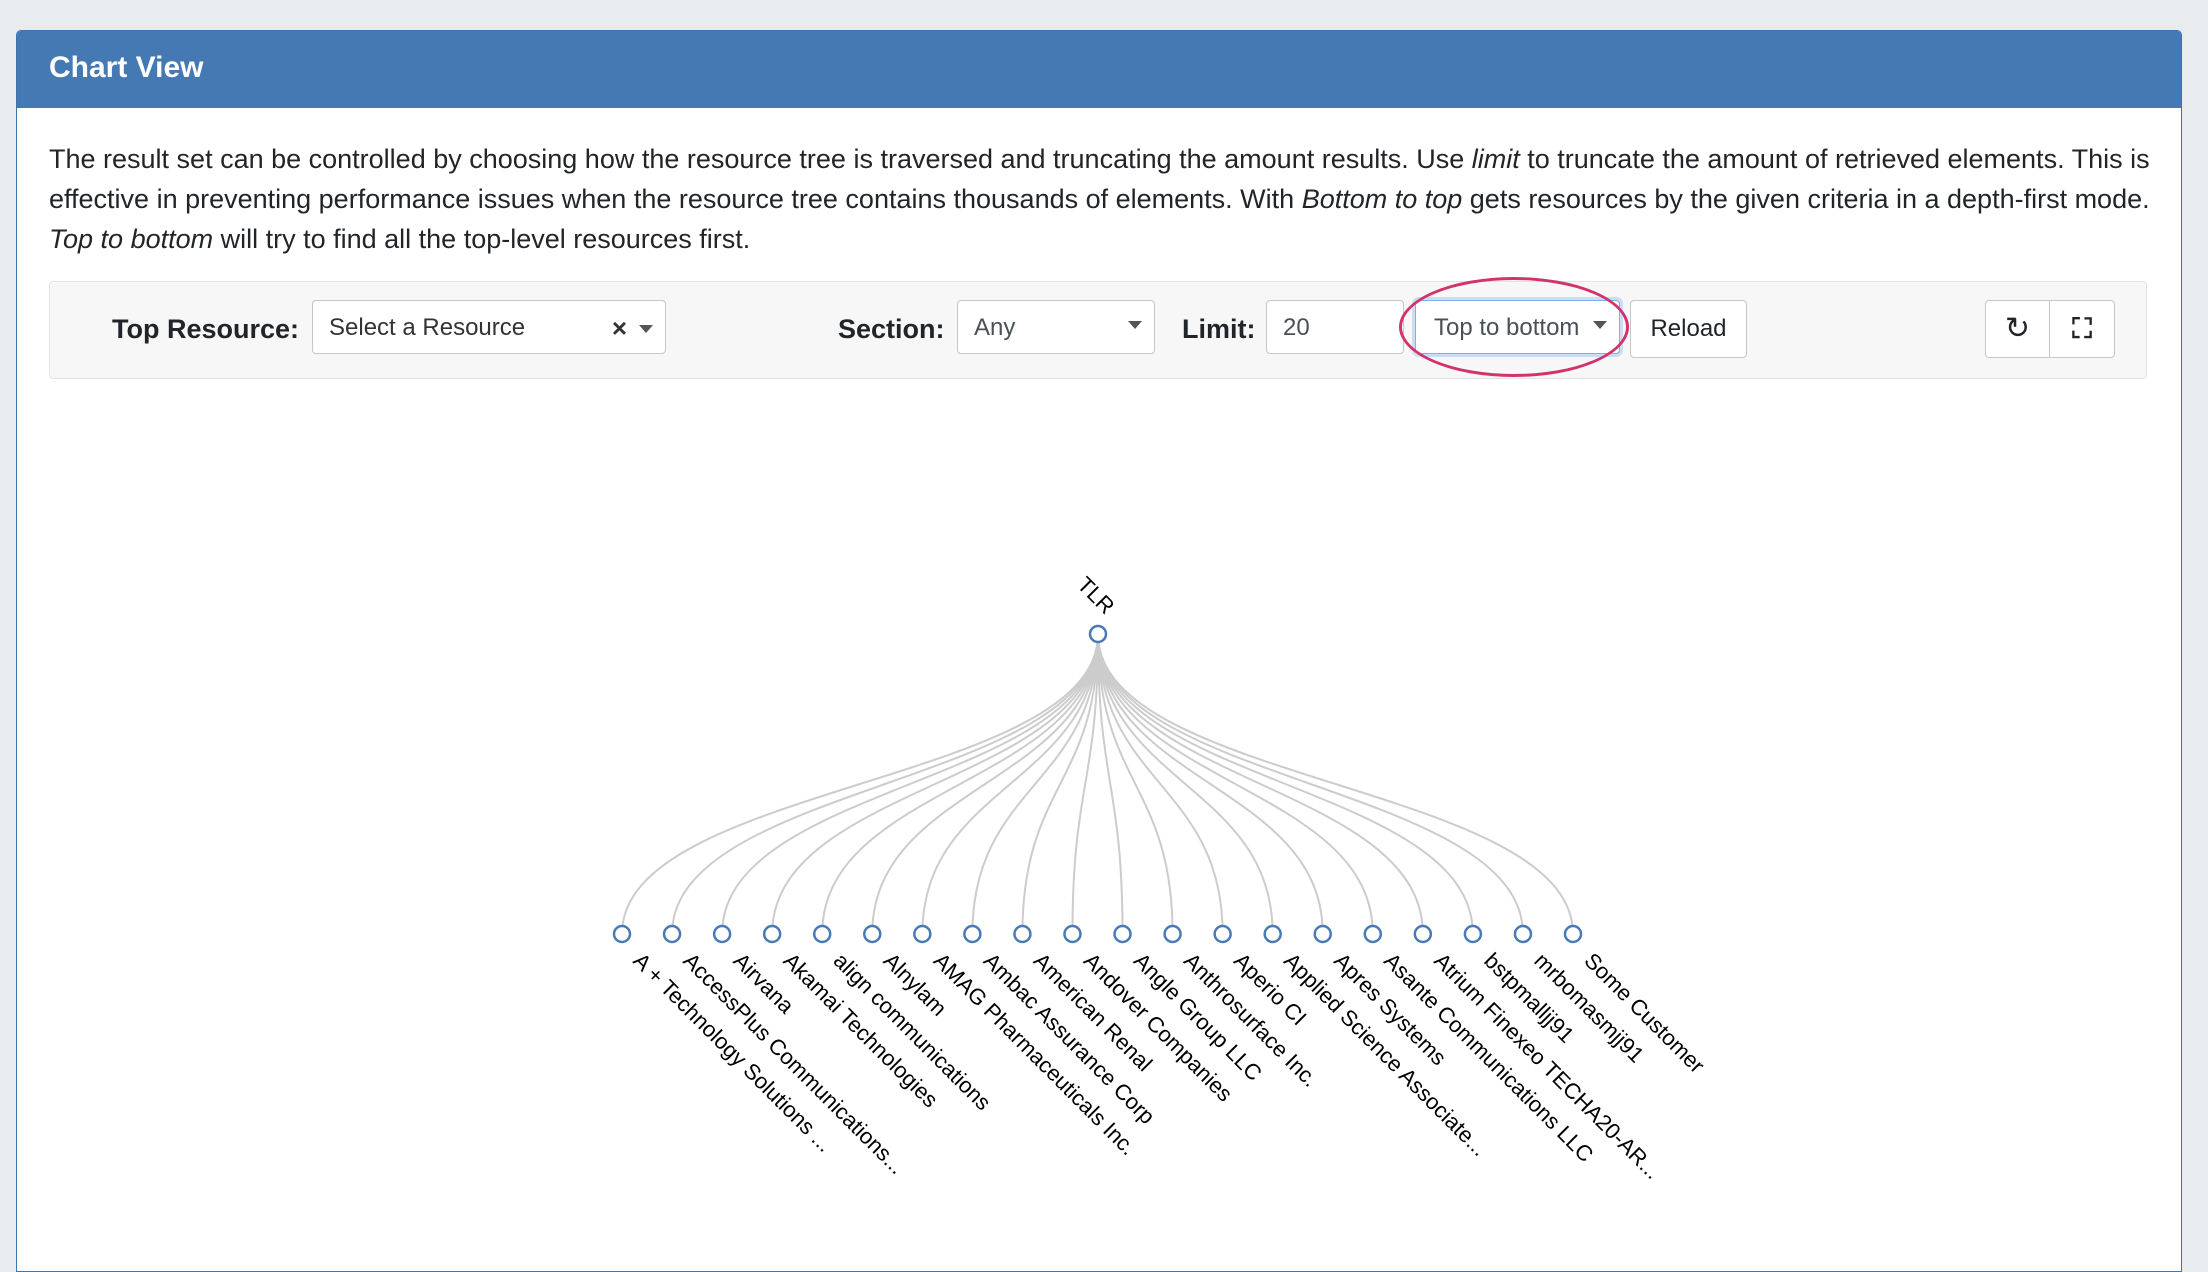 This screenshot has width=2208, height=1272. What do you see at coordinates (206, 329) in the screenshot?
I see `top-resource-label: Top Resource:` at bounding box center [206, 329].